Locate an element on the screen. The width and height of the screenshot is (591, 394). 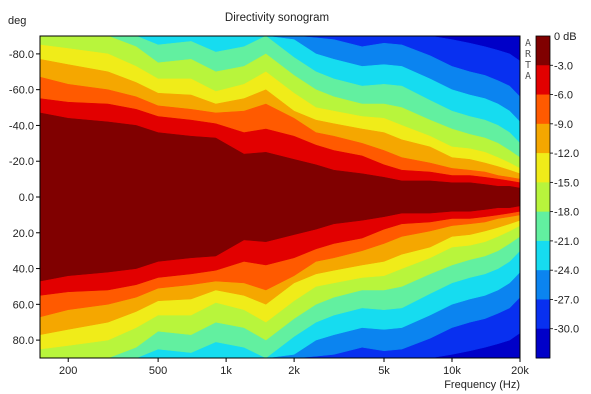
x-axis-ticks: 200 500 1k 2k 5k 10k 20k is located at coordinates (294, 367).